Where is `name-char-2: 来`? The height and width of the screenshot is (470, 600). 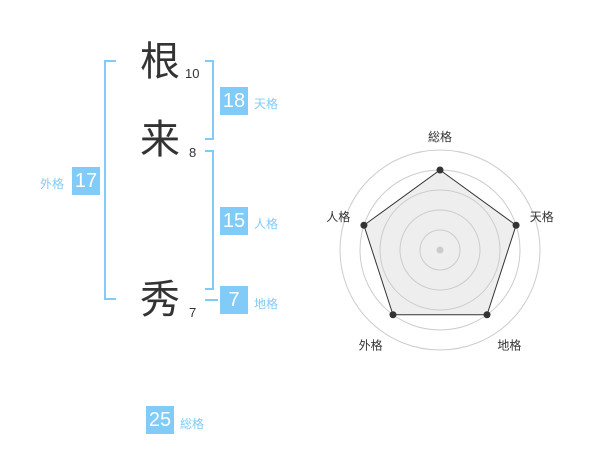
name-char-2: 来 is located at coordinates (160, 140).